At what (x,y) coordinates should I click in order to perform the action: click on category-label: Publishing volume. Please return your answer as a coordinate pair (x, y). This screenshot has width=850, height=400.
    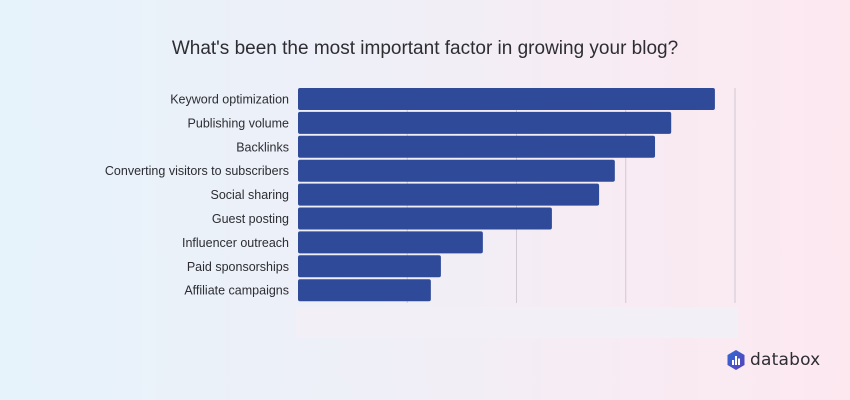
    Looking at the image, I should click on (238, 123).